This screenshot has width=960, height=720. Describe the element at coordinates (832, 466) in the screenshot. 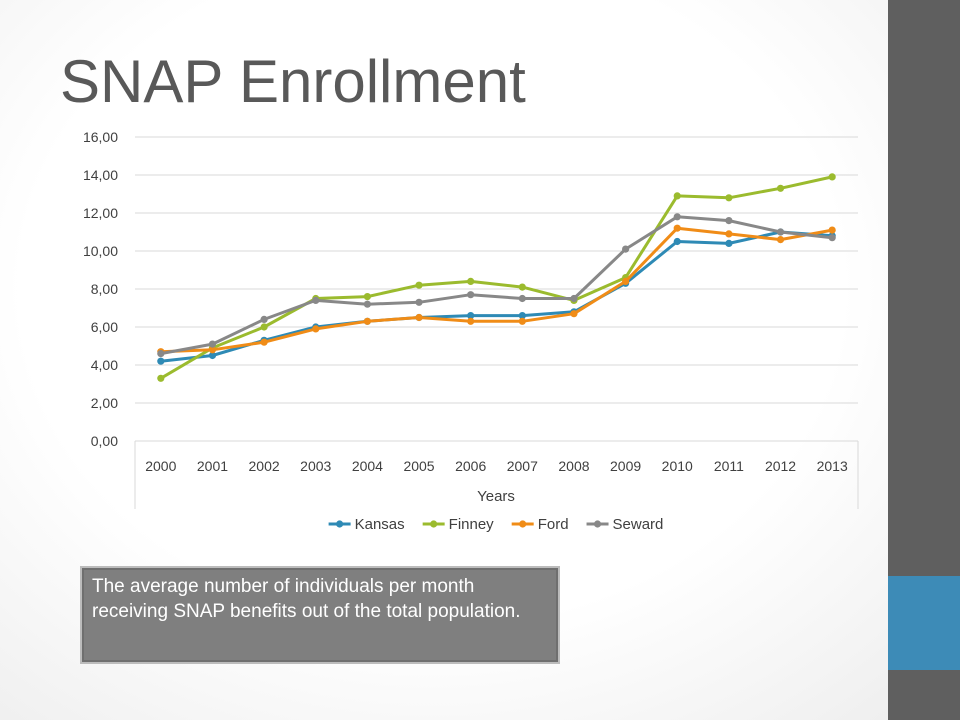

I see `x-tick-label: 2013` at that location.